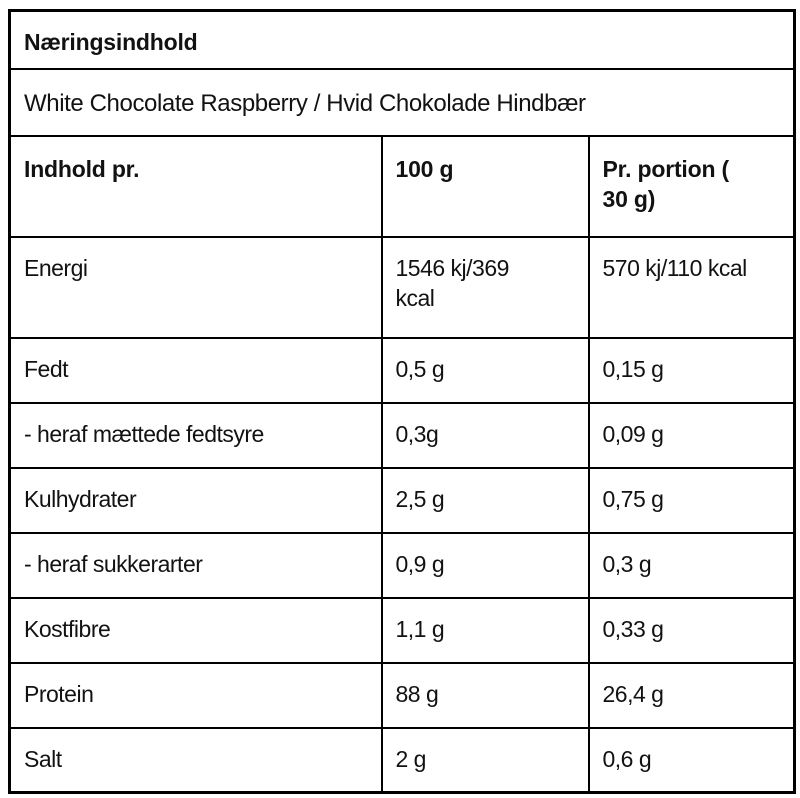  I want to click on value-per-100g: 88 g, so click(485, 695).